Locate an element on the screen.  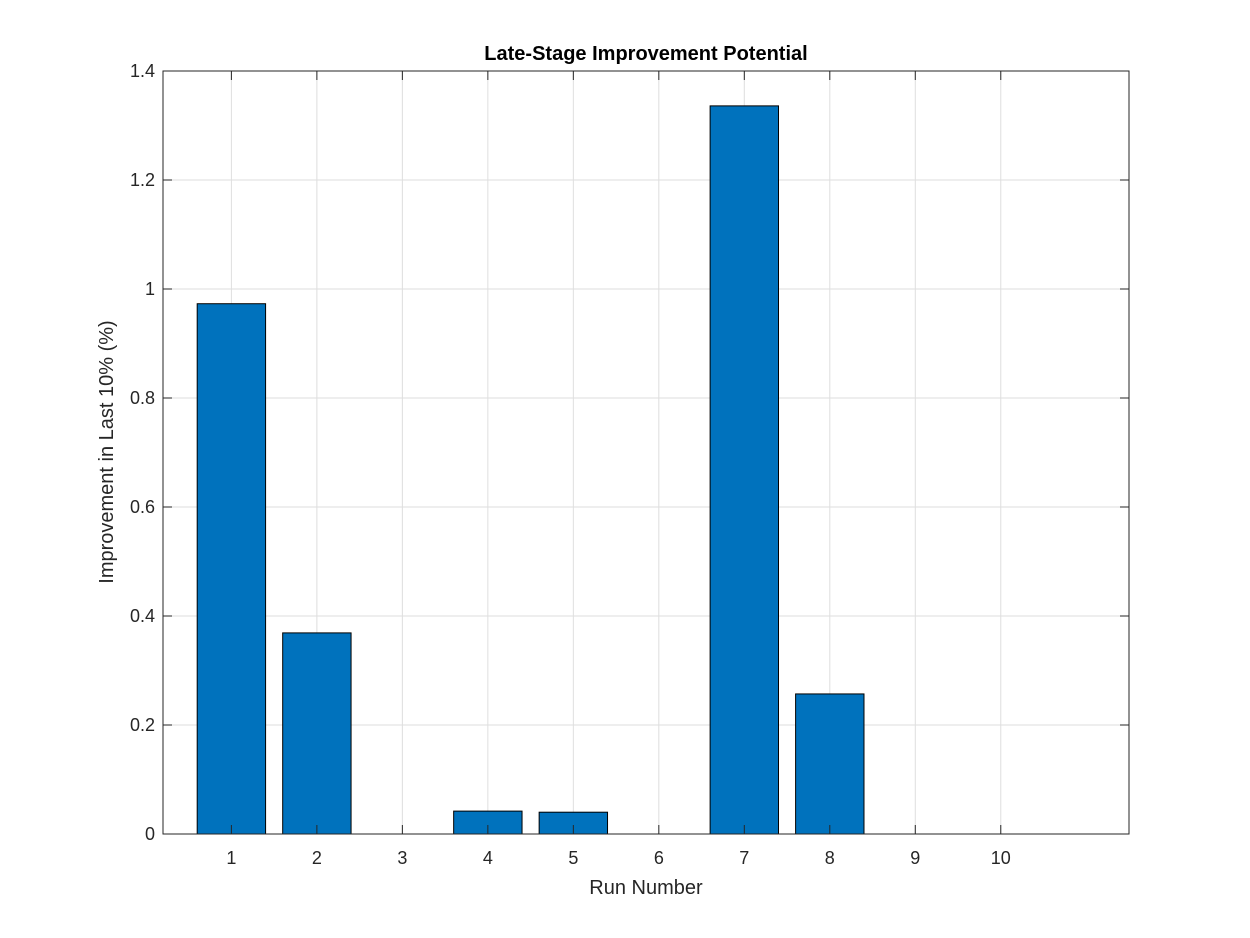
y-tick-label: 0 is located at coordinates (150, 834).